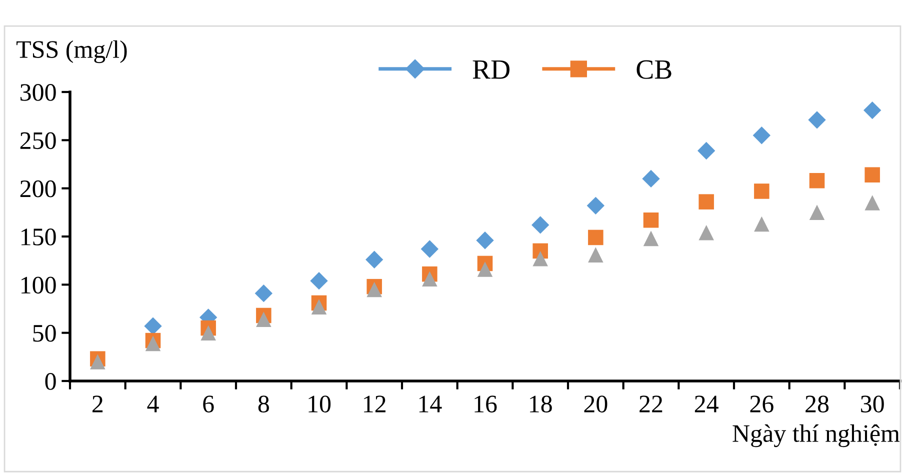 Image resolution: width=905 pixels, height=474 pixels. Describe the element at coordinates (491, 69) in the screenshot. I see `legend-label: RD` at that location.